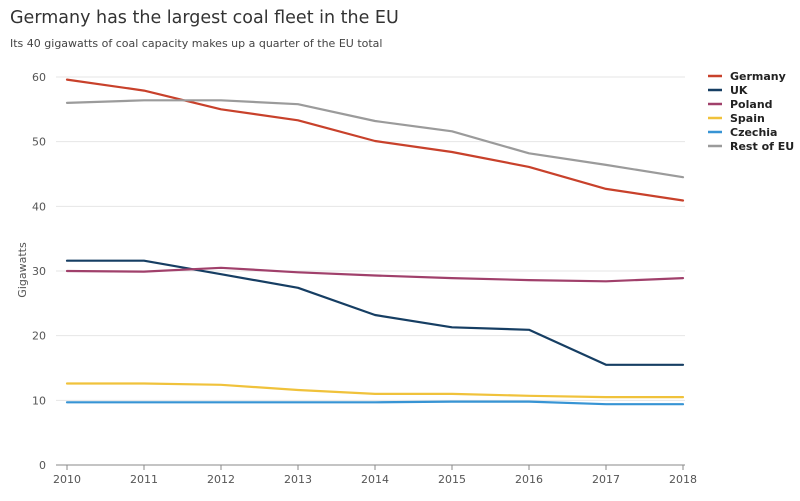  What do you see at coordinates (375, 403) in the screenshot?
I see `series-line-czechia` at bounding box center [375, 403].